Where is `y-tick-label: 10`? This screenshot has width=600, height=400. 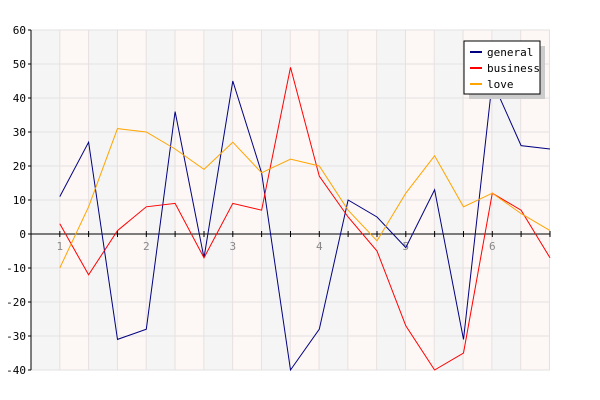 y-tick-label: 10 is located at coordinates (19, 200).